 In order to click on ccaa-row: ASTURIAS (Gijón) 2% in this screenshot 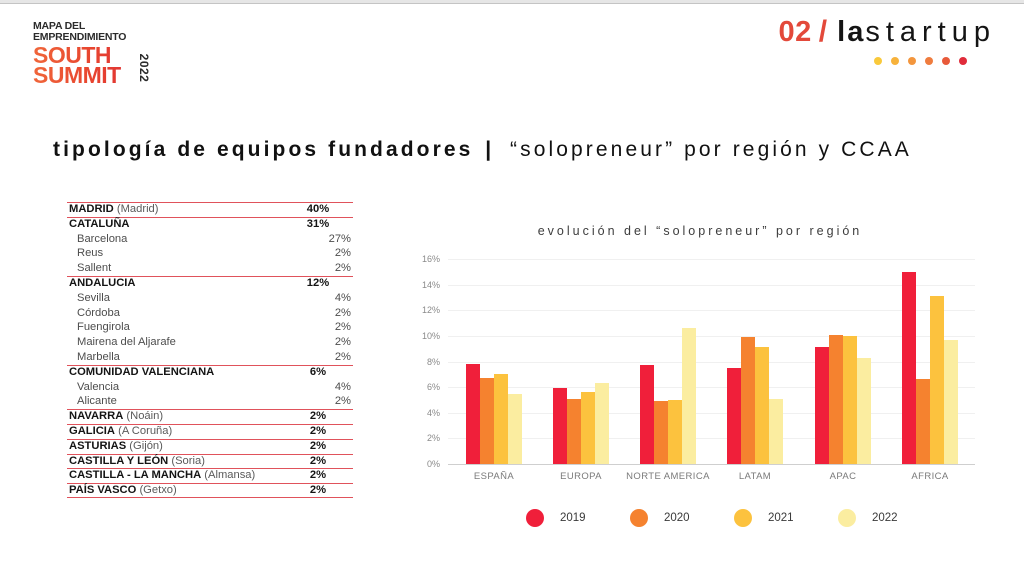, I will do `click(210, 446)`.